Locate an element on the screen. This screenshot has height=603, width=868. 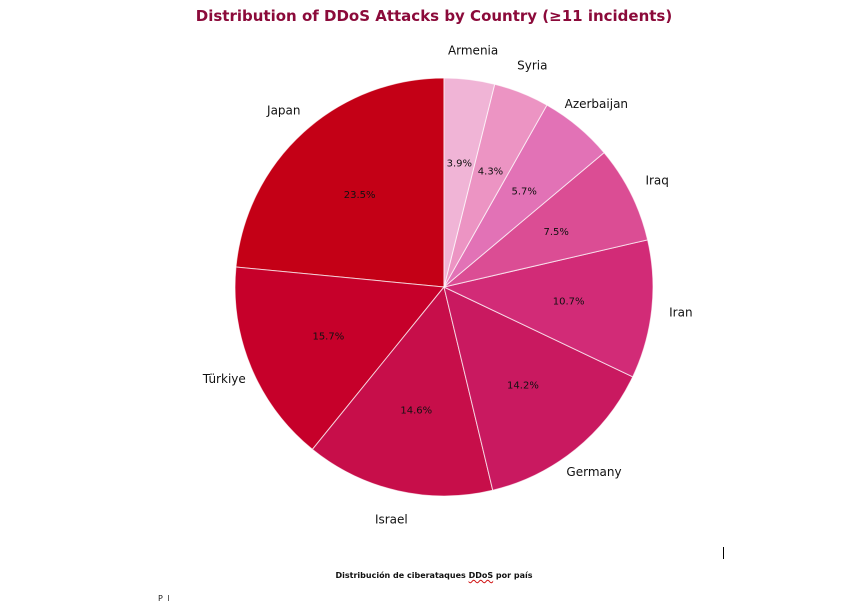
cropped-text-line: P l is located at coordinates (164, 598).